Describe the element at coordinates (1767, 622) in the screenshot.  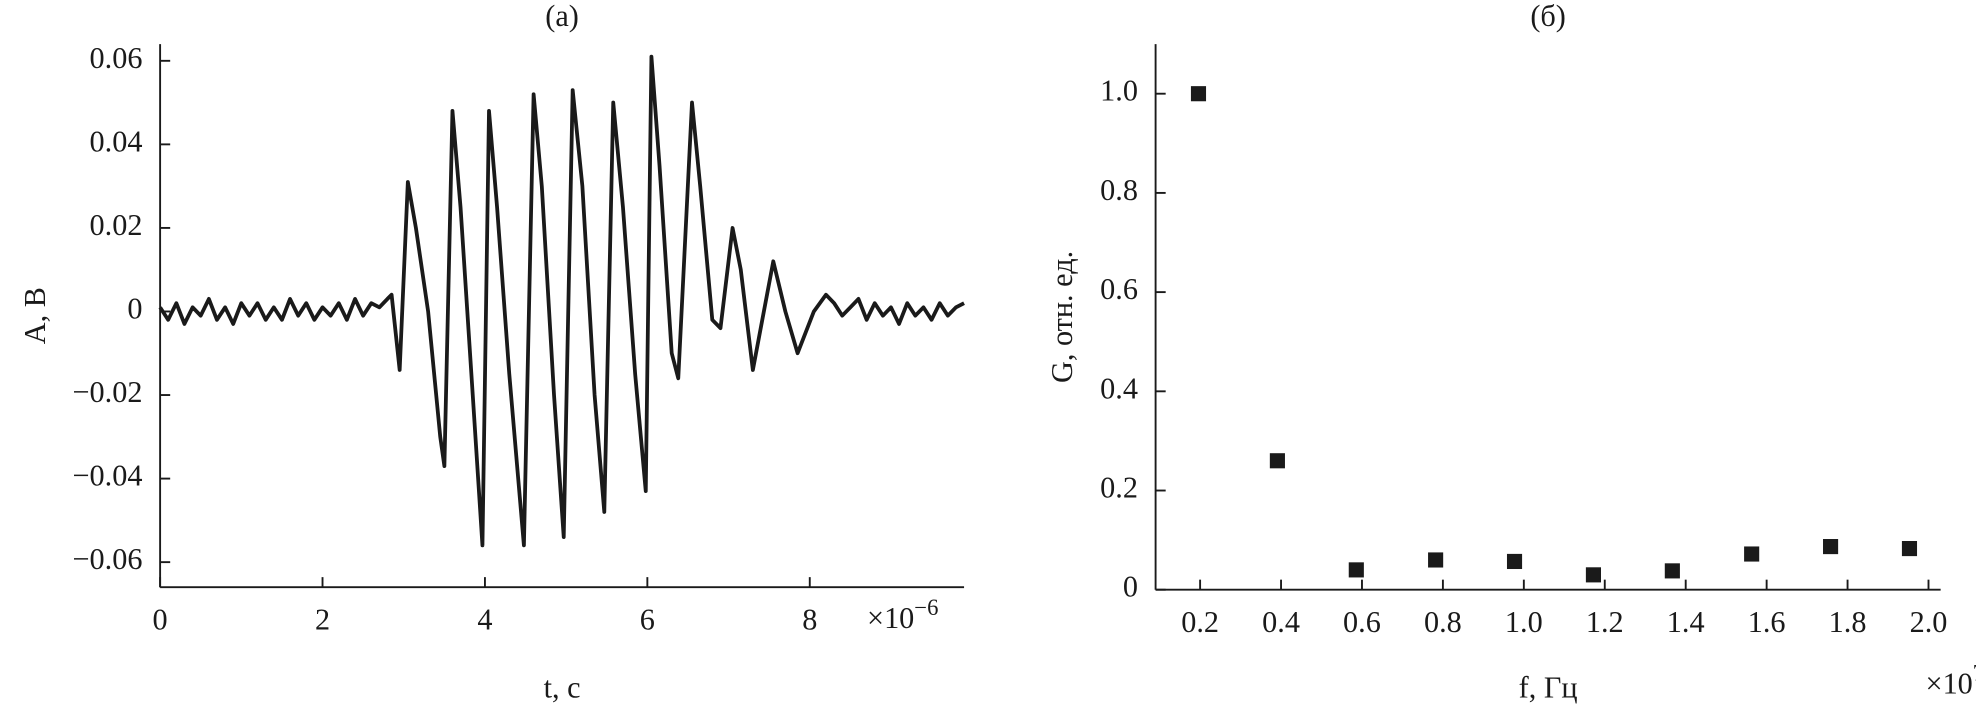
I see `x-tick-label: 1.6` at that location.